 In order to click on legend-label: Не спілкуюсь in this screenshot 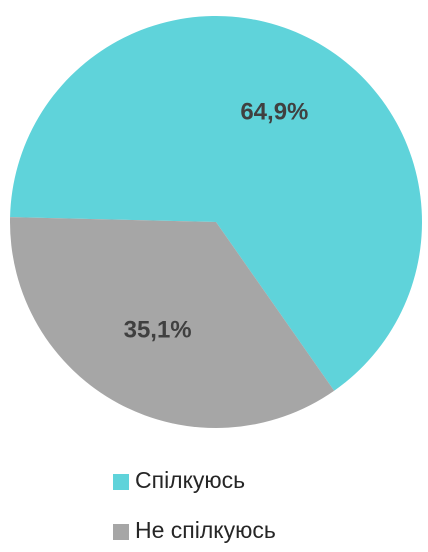, I will do `click(205, 530)`.